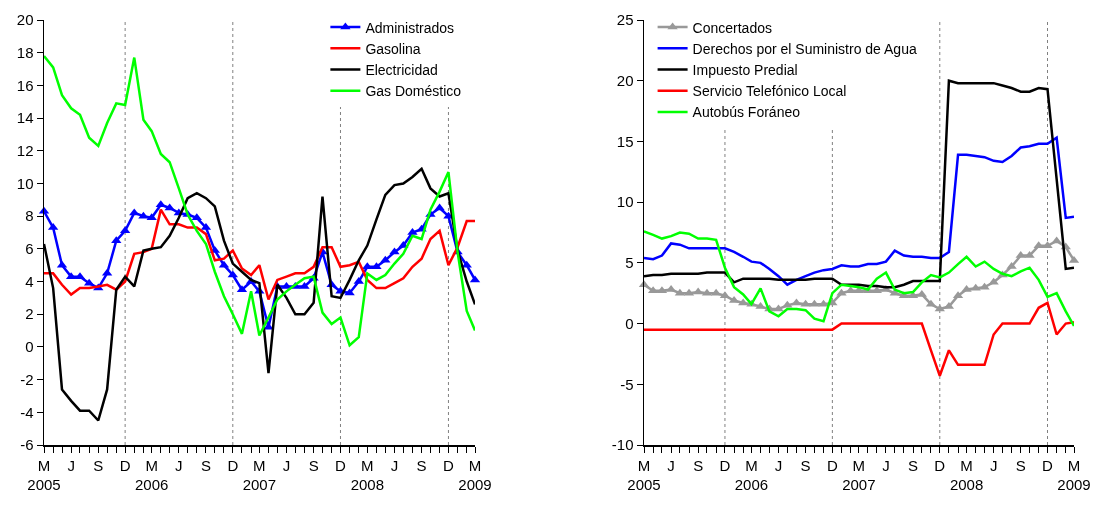  What do you see at coordinates (393, 48) in the screenshot?
I see `legend-label: Gasolina` at bounding box center [393, 48].